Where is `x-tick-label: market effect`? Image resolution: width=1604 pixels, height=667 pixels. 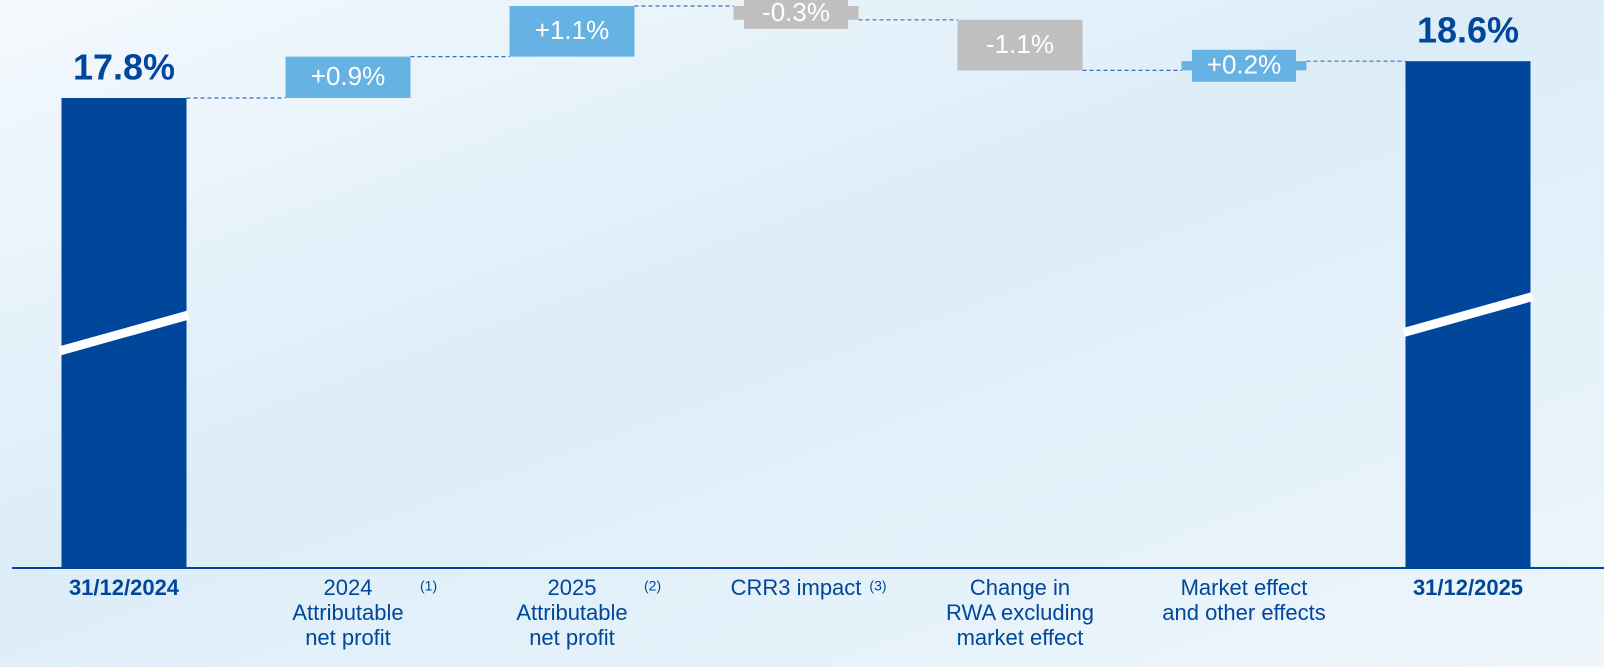 x-tick-label: market effect is located at coordinates (1020, 637).